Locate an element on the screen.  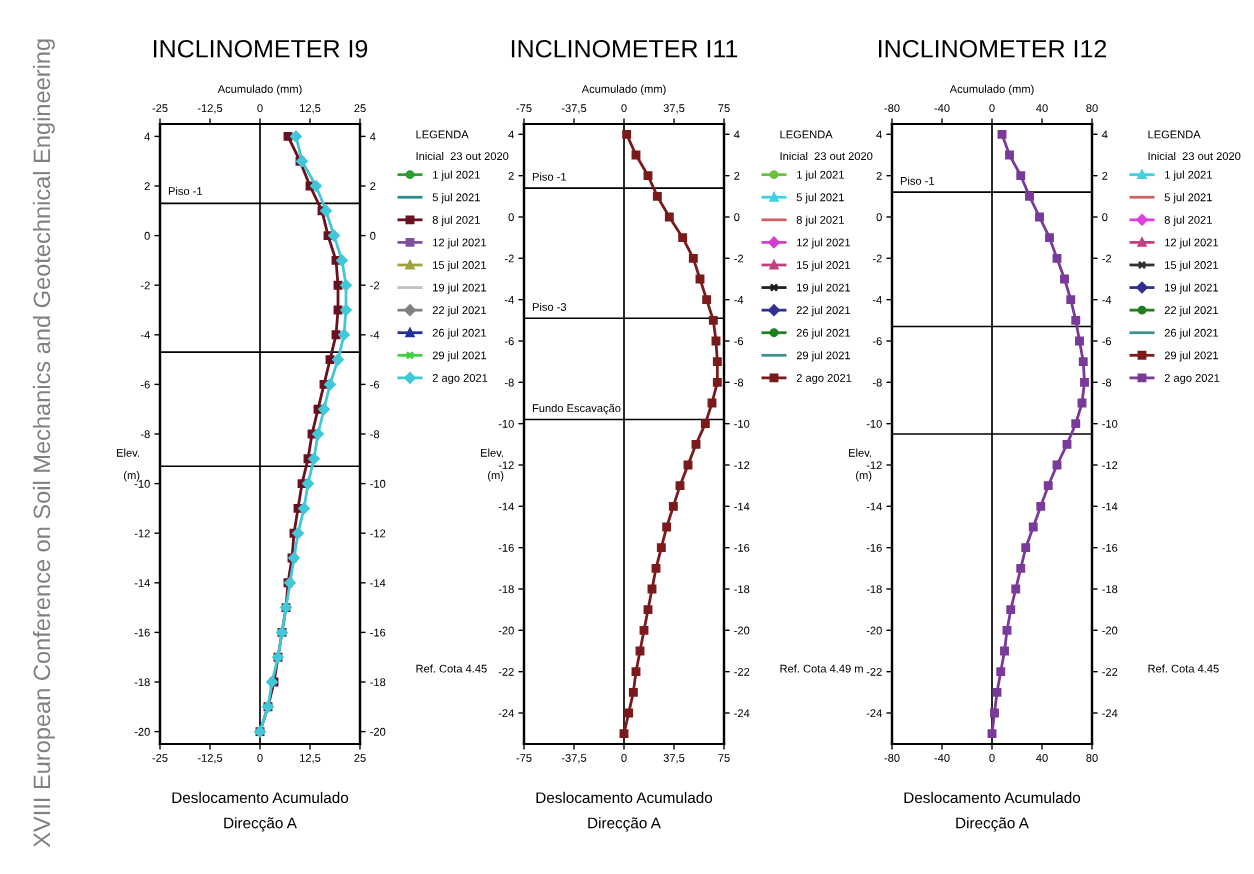
chart-title: INCLINOMETER I12 is located at coordinates (993, 48).